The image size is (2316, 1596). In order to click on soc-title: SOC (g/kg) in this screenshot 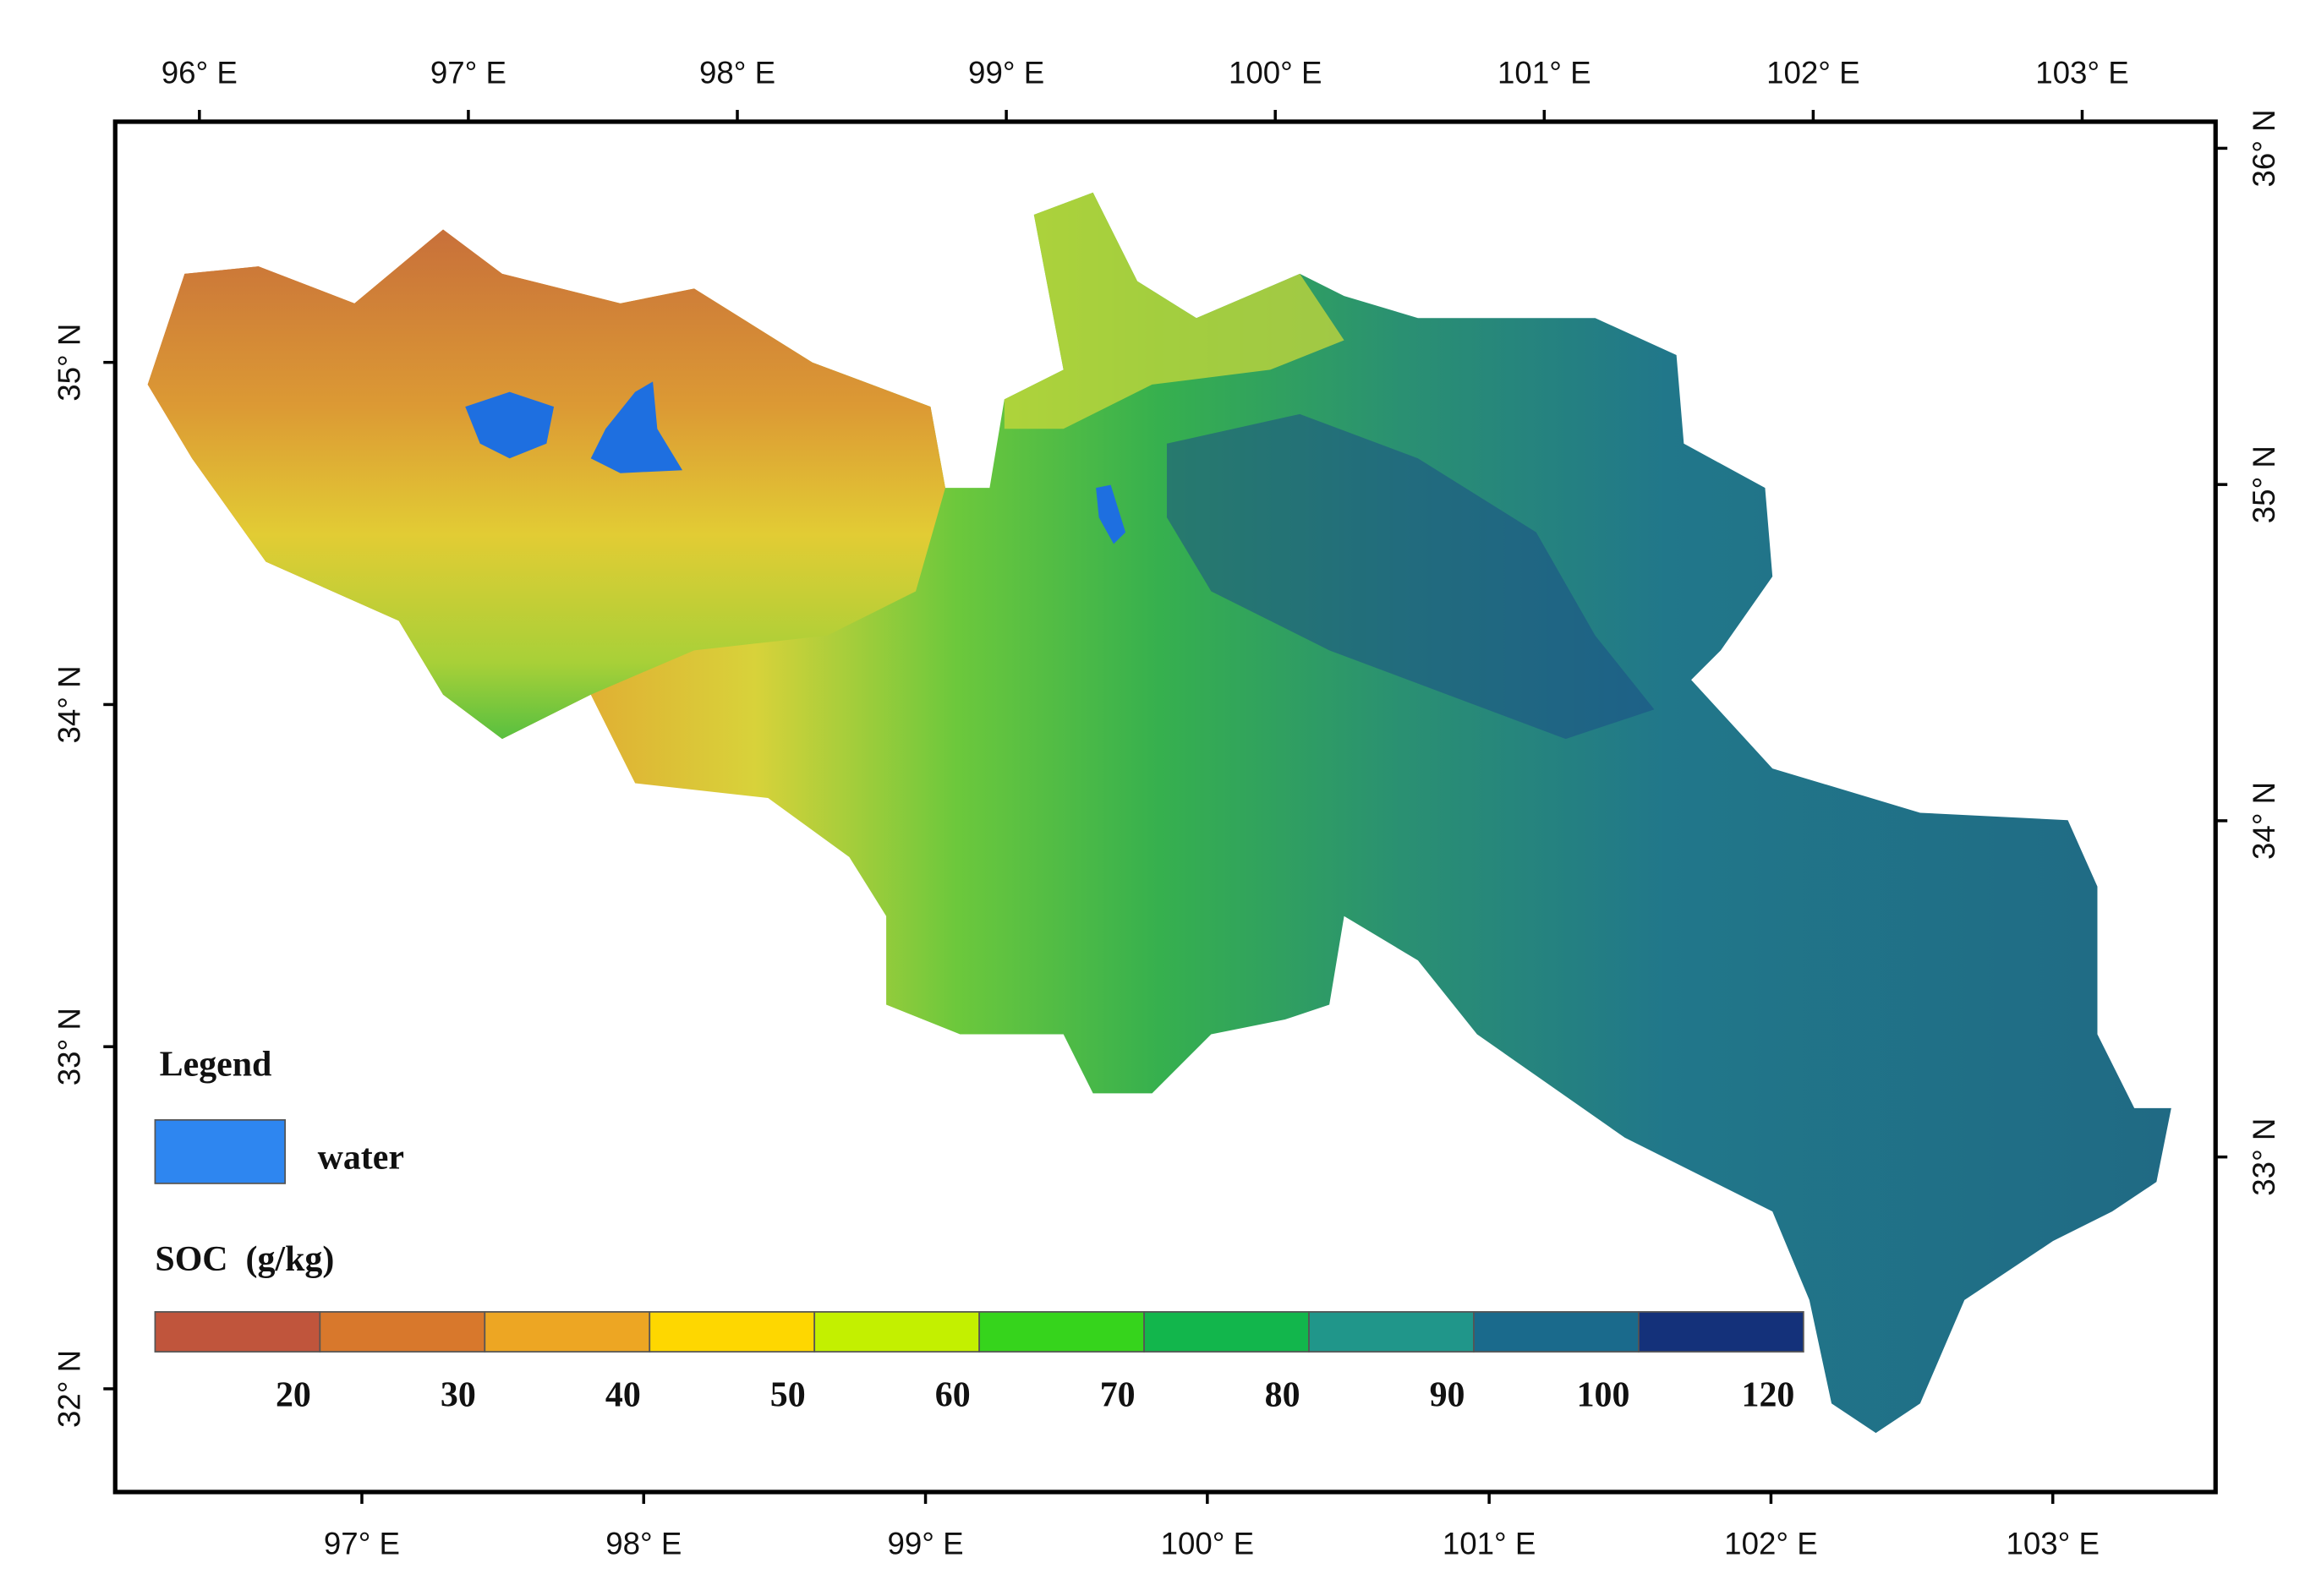, I will do `click(244, 1259)`.